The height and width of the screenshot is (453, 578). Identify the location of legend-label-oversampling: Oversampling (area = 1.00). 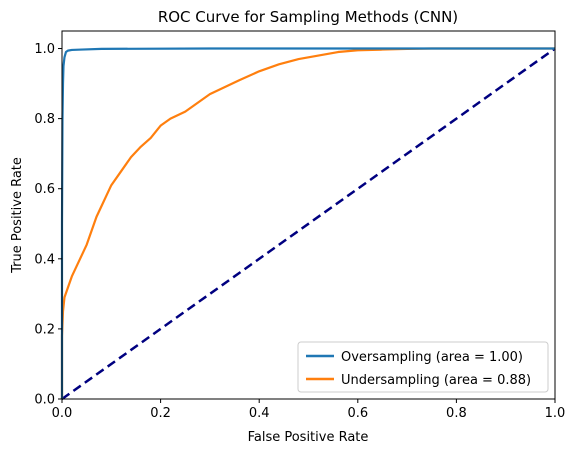
(432, 357).